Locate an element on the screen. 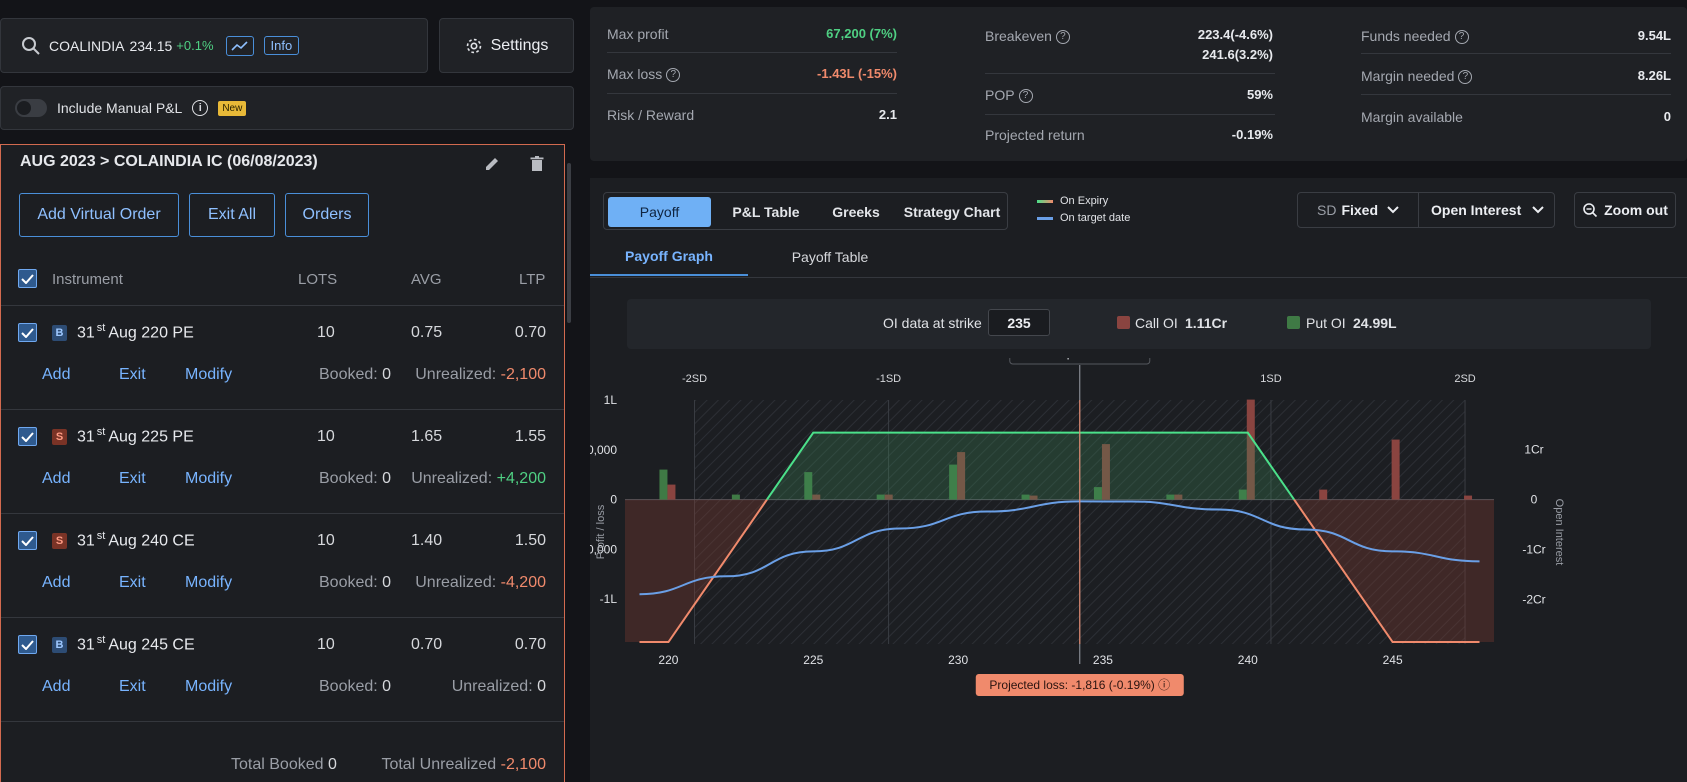 The image size is (1687, 782). x-tick-label: 230 is located at coordinates (958, 660).